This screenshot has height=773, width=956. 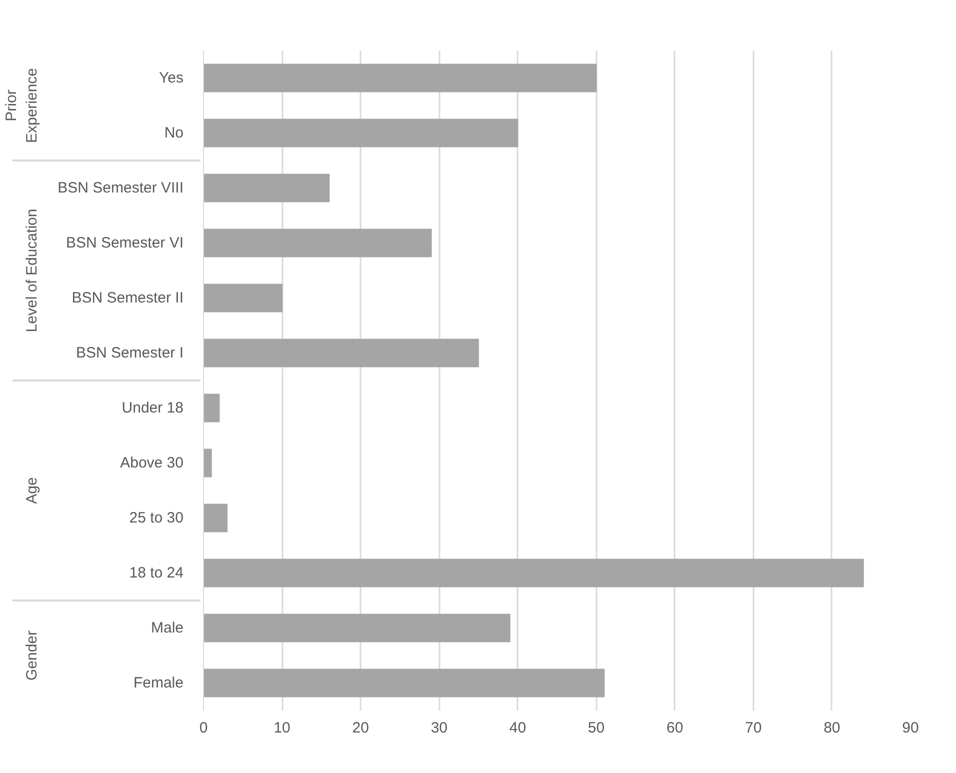 I want to click on y-tick-label: 18 to 24, so click(x=156, y=573).